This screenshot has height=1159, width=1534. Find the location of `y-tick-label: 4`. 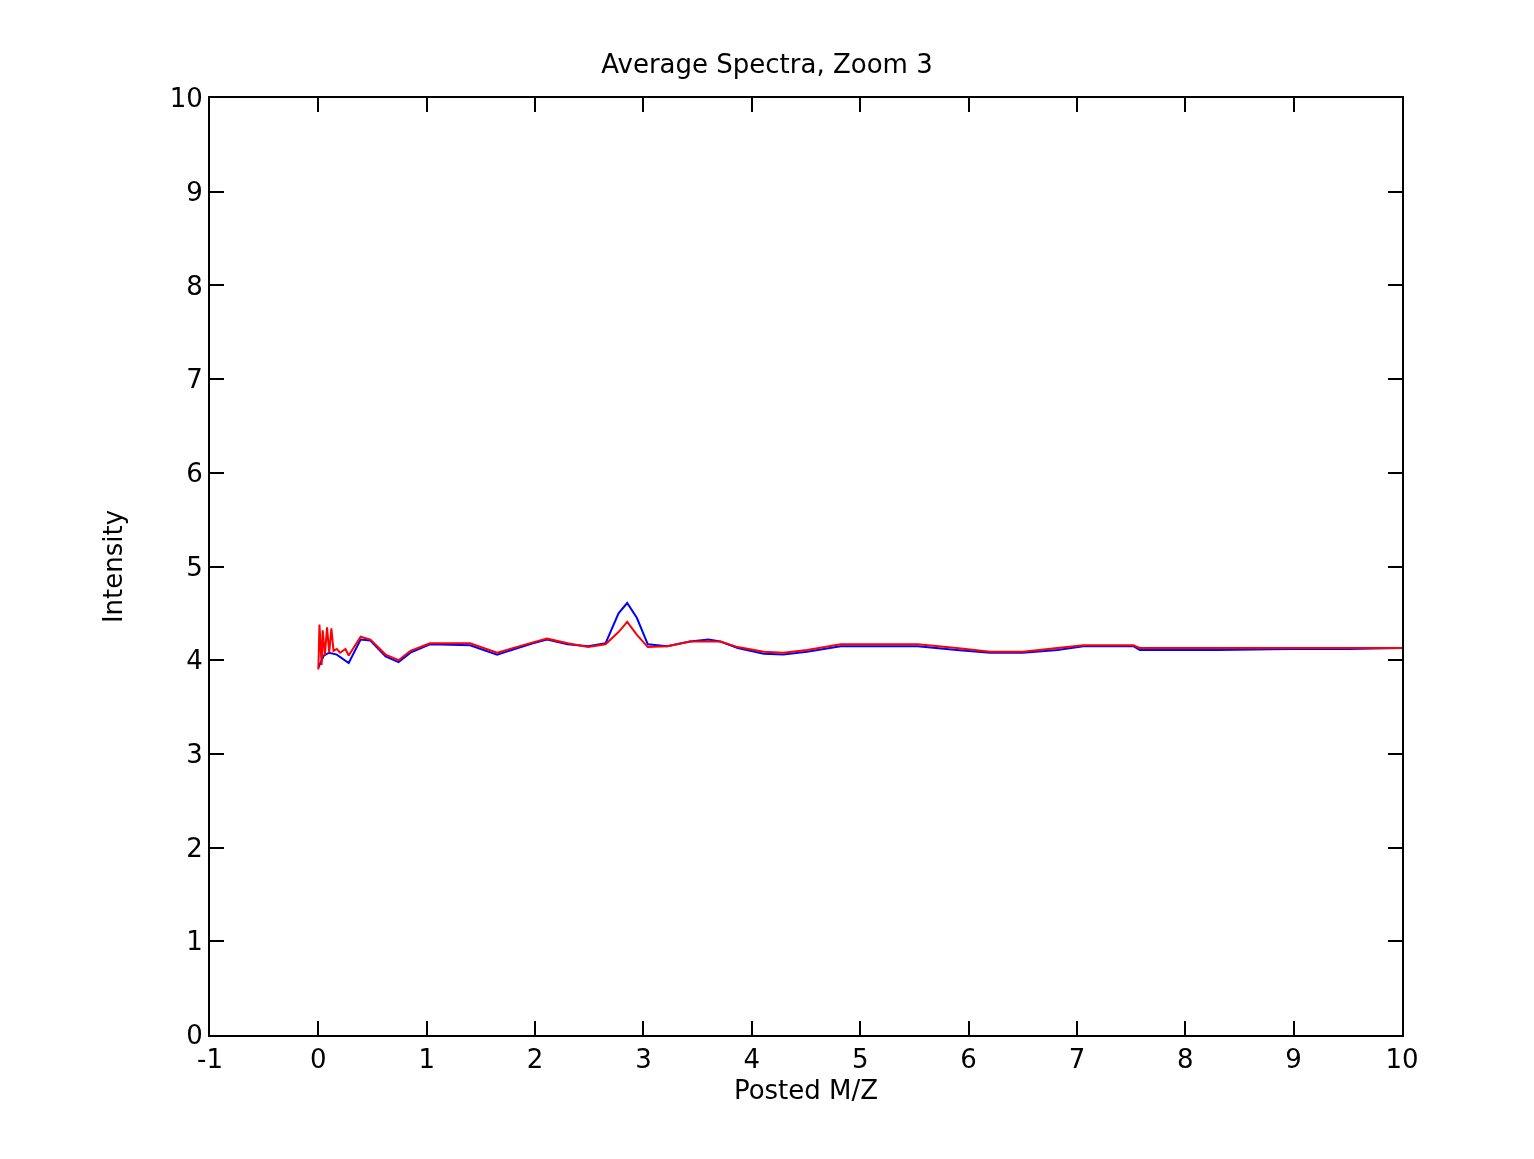

y-tick-label: 4 is located at coordinates (194, 660).